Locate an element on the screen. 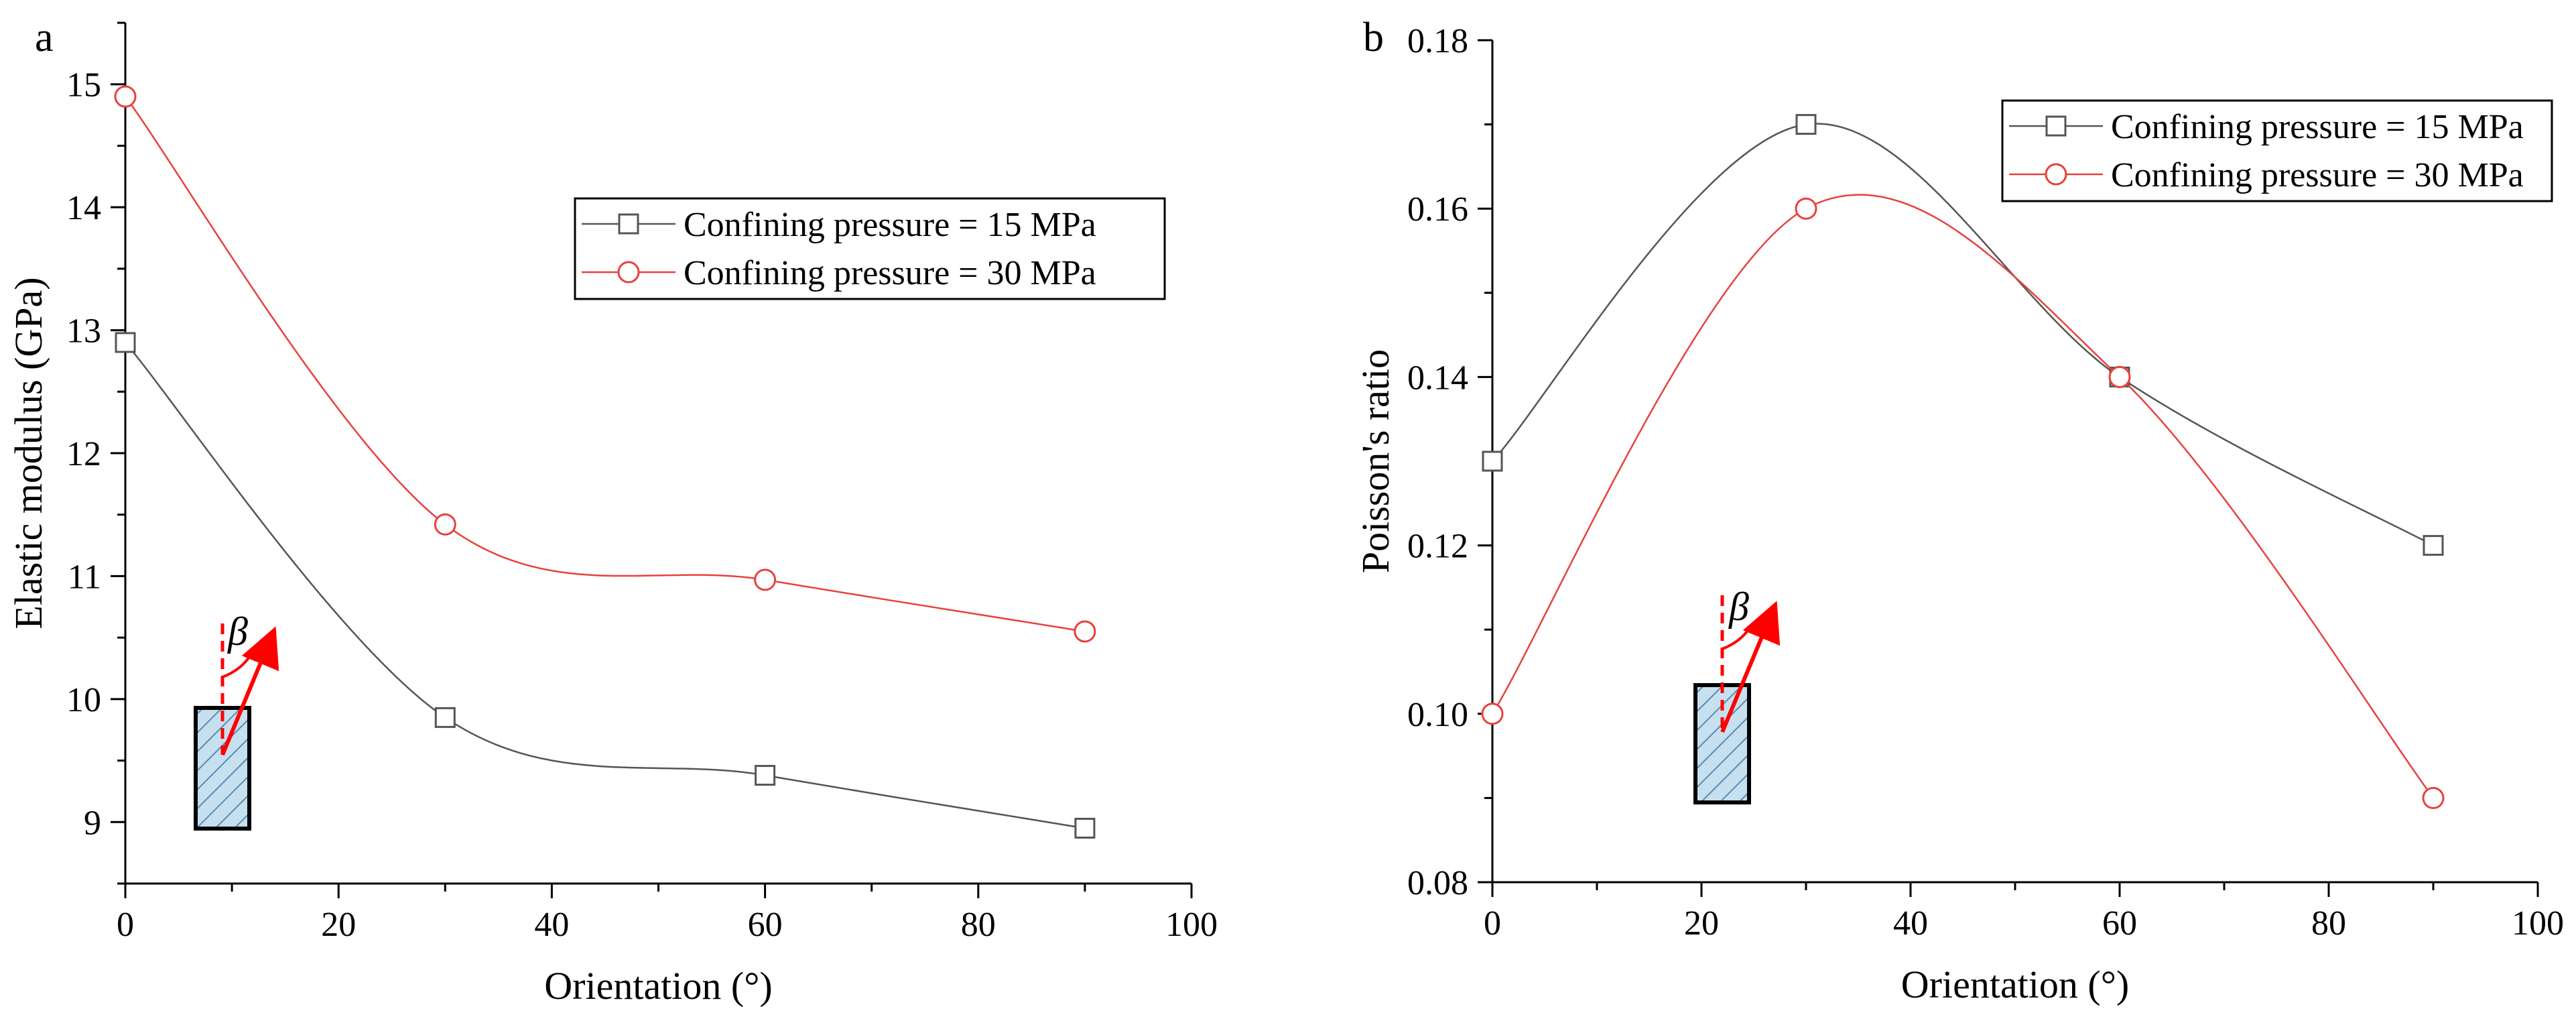 This screenshot has width=2576, height=1027. y-tick-label: 12 is located at coordinates (83, 454).